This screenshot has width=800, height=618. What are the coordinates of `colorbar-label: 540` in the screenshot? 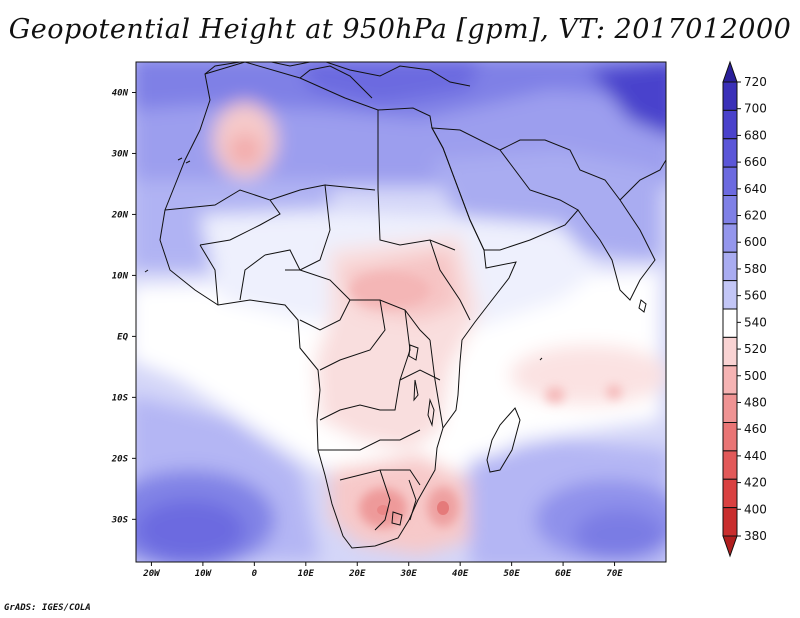 It's located at (755, 322).